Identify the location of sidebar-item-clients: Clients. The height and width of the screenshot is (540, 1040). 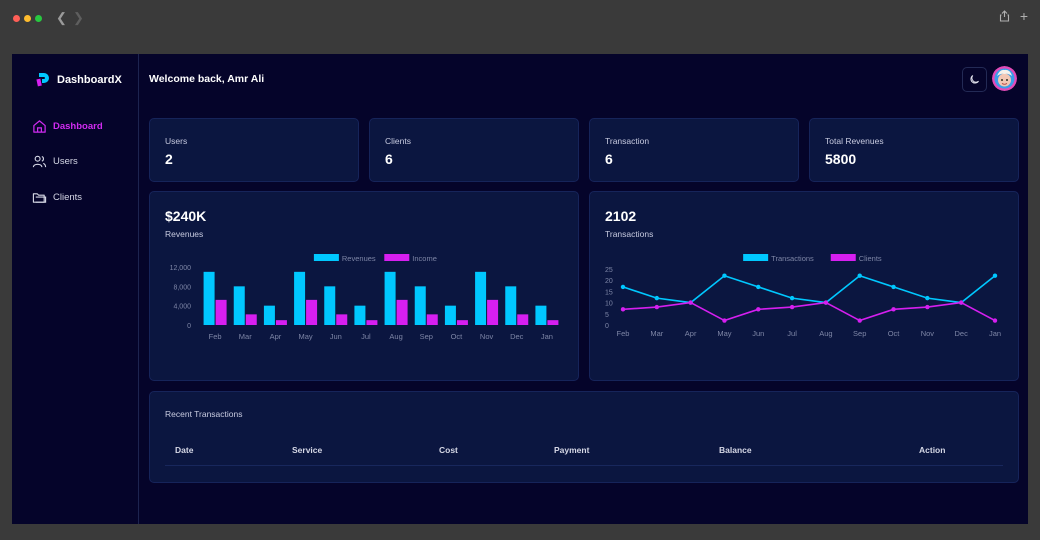
(57, 197).